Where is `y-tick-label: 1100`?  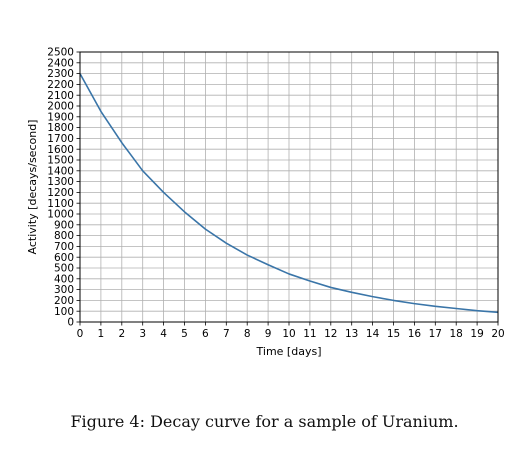 y-tick-label: 1100 is located at coordinates (60, 204).